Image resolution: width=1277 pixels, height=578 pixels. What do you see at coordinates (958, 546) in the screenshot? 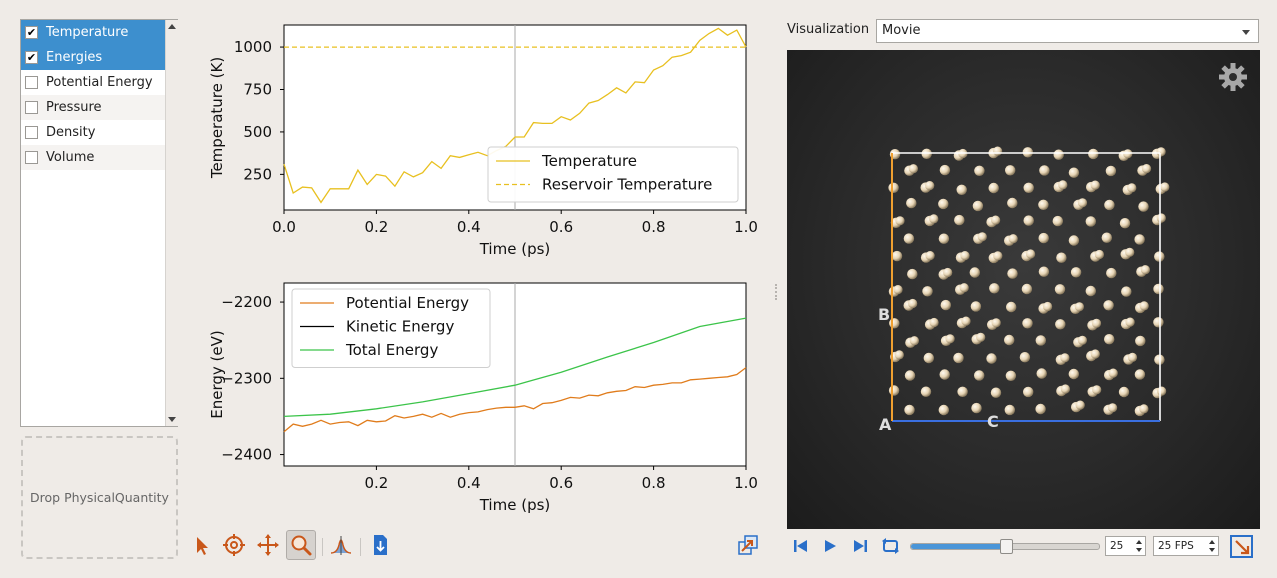
I see `frame-slider-fill` at bounding box center [958, 546].